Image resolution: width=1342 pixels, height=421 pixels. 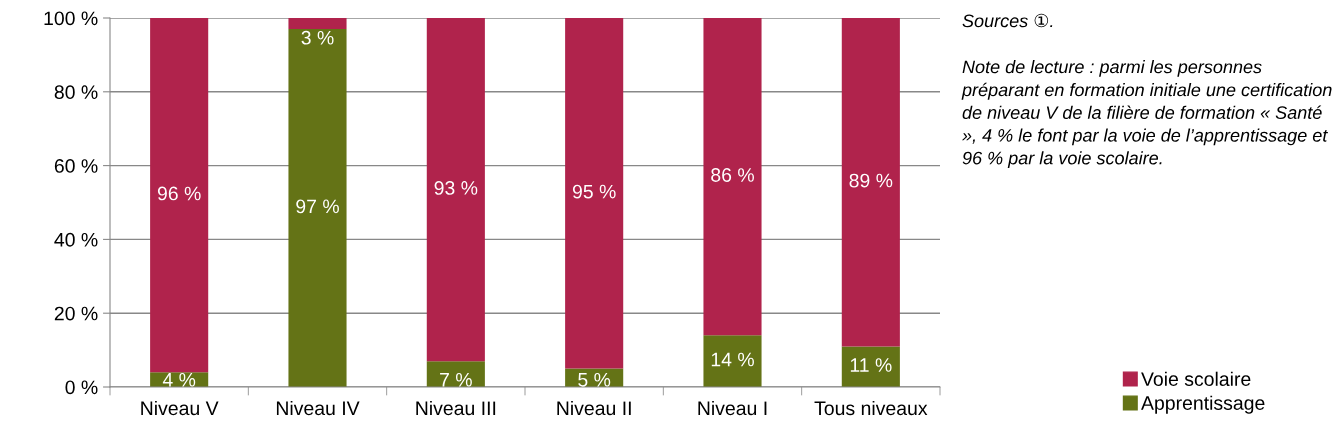 I want to click on x-tick-label: Tous niveaux, so click(x=871, y=408).